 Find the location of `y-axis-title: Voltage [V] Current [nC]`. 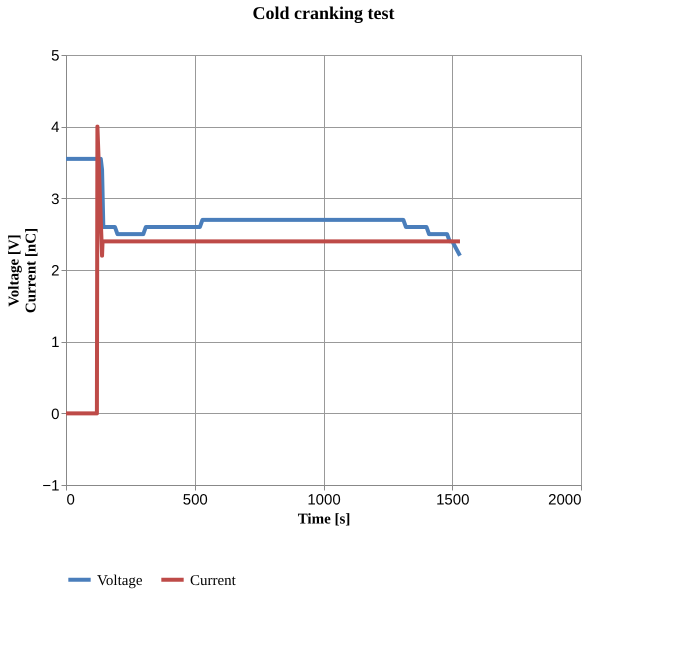

y-axis-title: Voltage [V] Current [nC] is located at coordinates (23, 271).